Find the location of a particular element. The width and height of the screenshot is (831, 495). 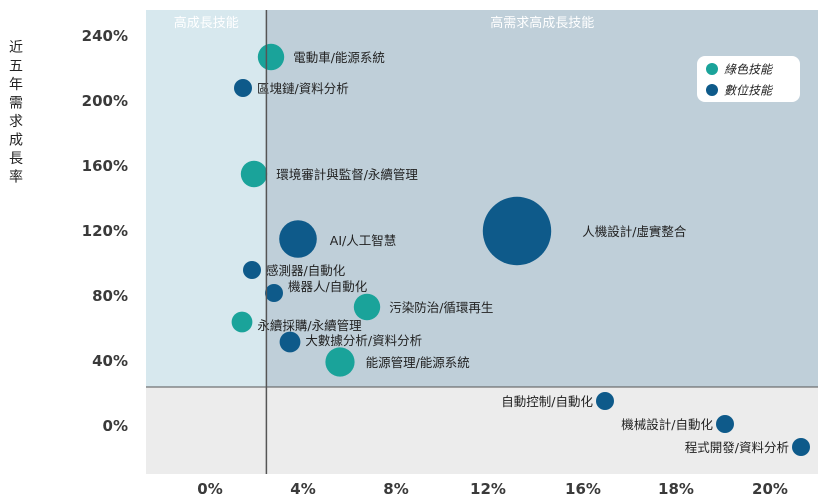

bubble-label: 人機設計/虛實整合 is located at coordinates (634, 231).